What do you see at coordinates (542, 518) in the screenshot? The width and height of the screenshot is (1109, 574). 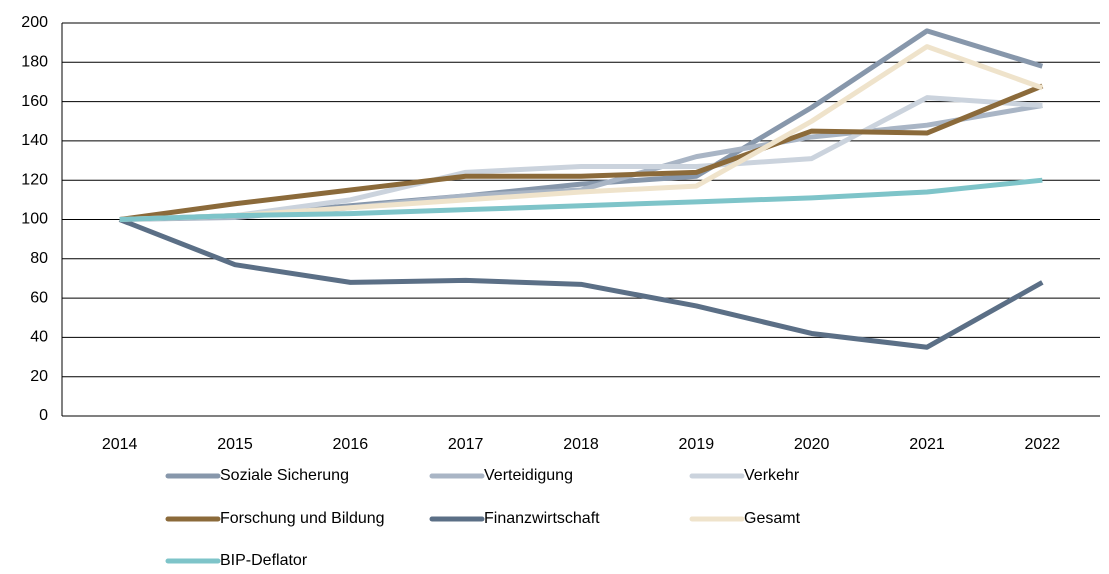 I see `legend-label: Finanzwirtschaft` at bounding box center [542, 518].